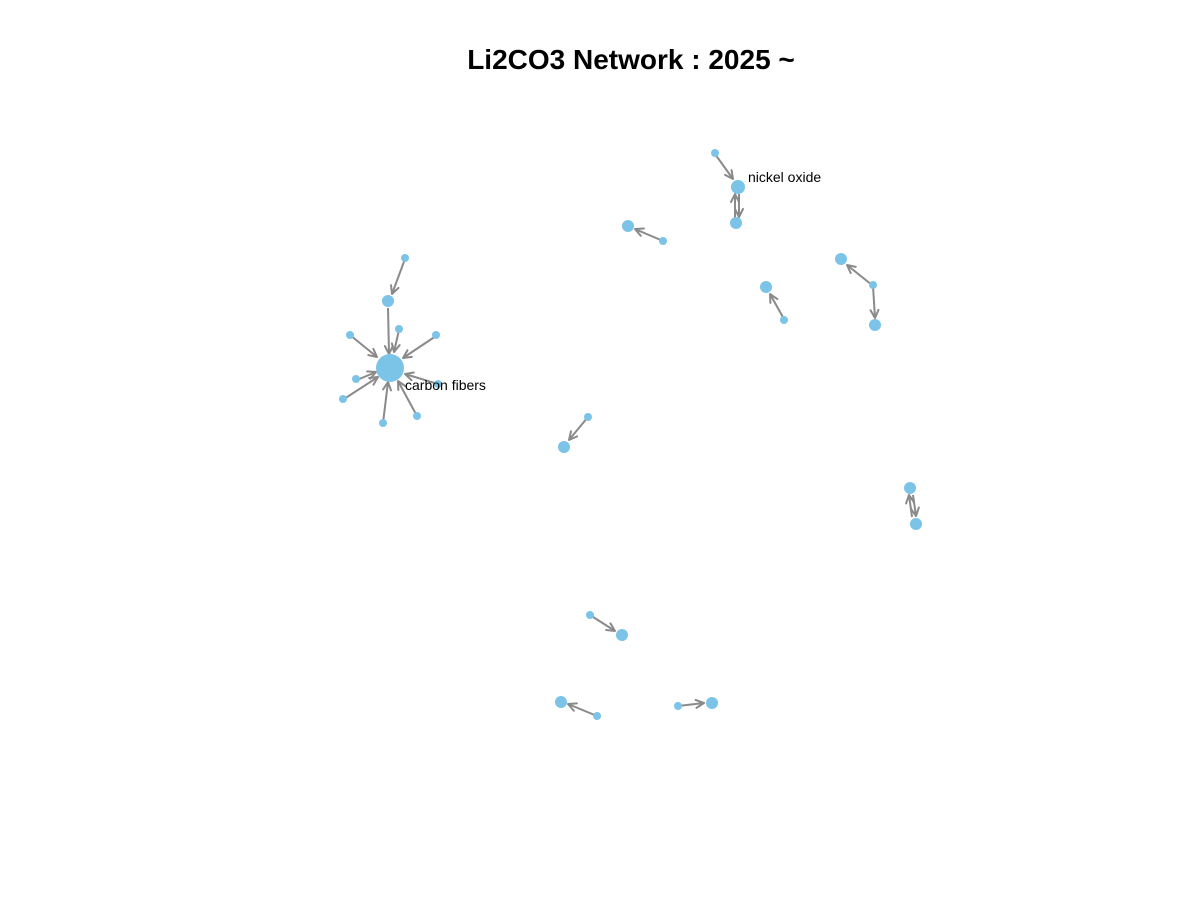 This screenshot has width=1200, height=900. I want to click on chart-title: Li2CO3 Network : 2025 ~, so click(631, 59).